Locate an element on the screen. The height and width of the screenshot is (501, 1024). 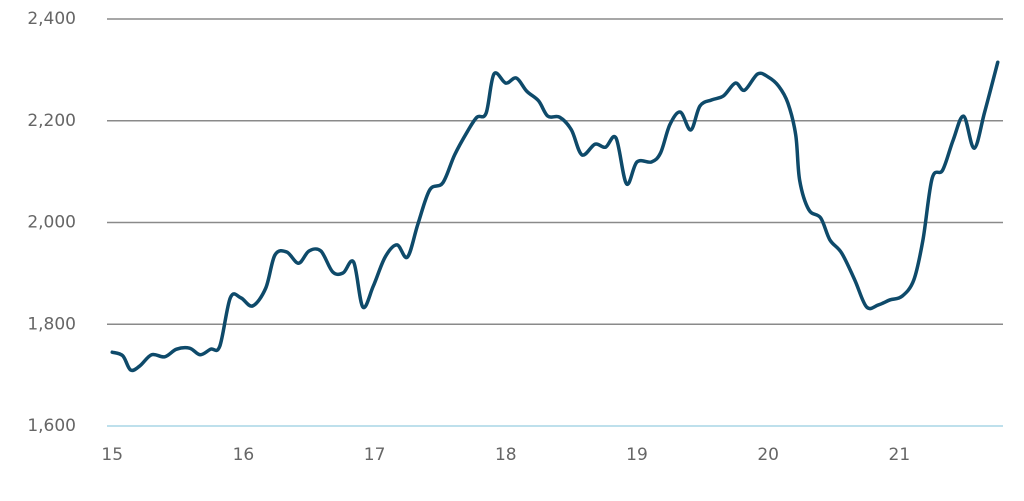
x-tick-label: 19 is located at coordinates (637, 455).